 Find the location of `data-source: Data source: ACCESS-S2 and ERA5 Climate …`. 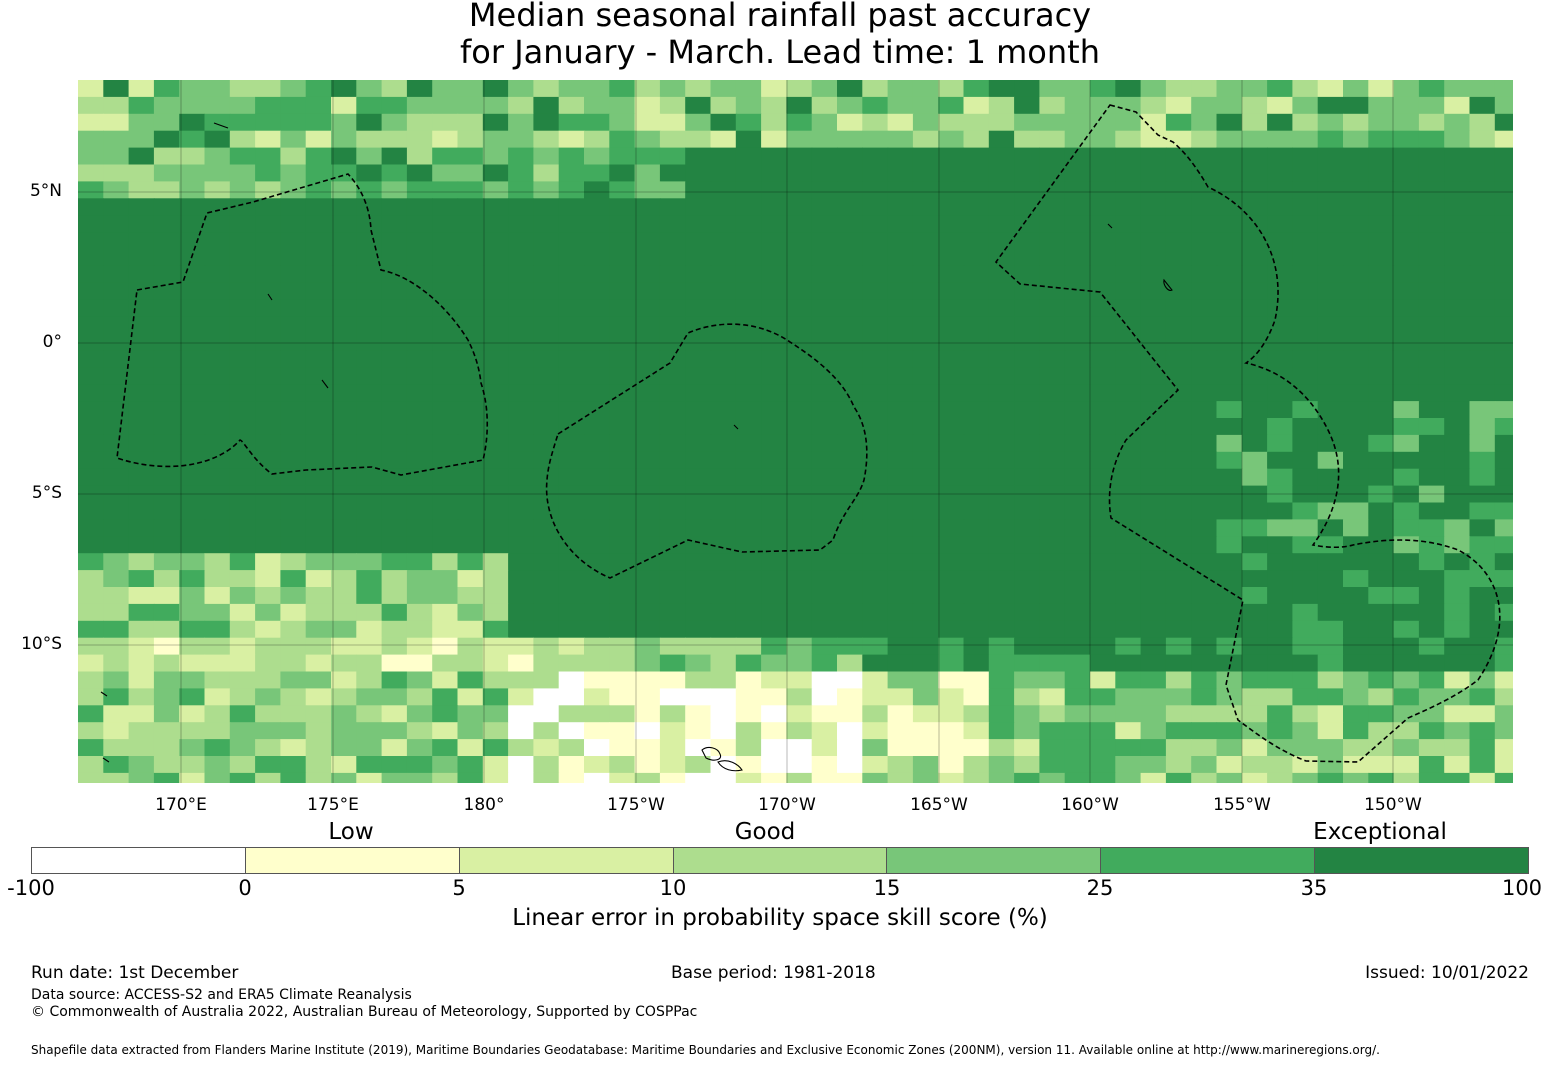

data-source: Data source: ACCESS-S2 and ERA5 Climate … is located at coordinates (221, 995).